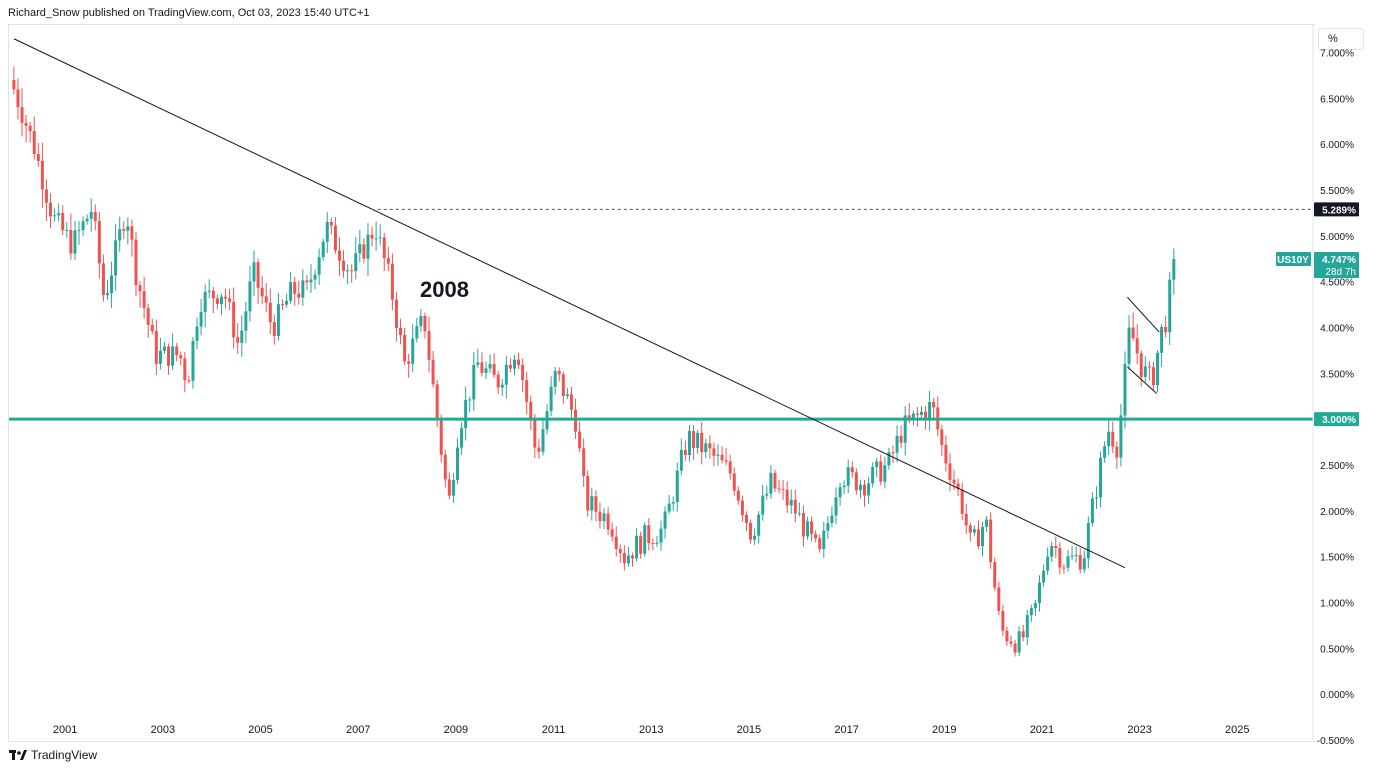  Describe the element at coordinates (1337, 649) in the screenshot. I see `y-tick-label: 0.500%` at that location.